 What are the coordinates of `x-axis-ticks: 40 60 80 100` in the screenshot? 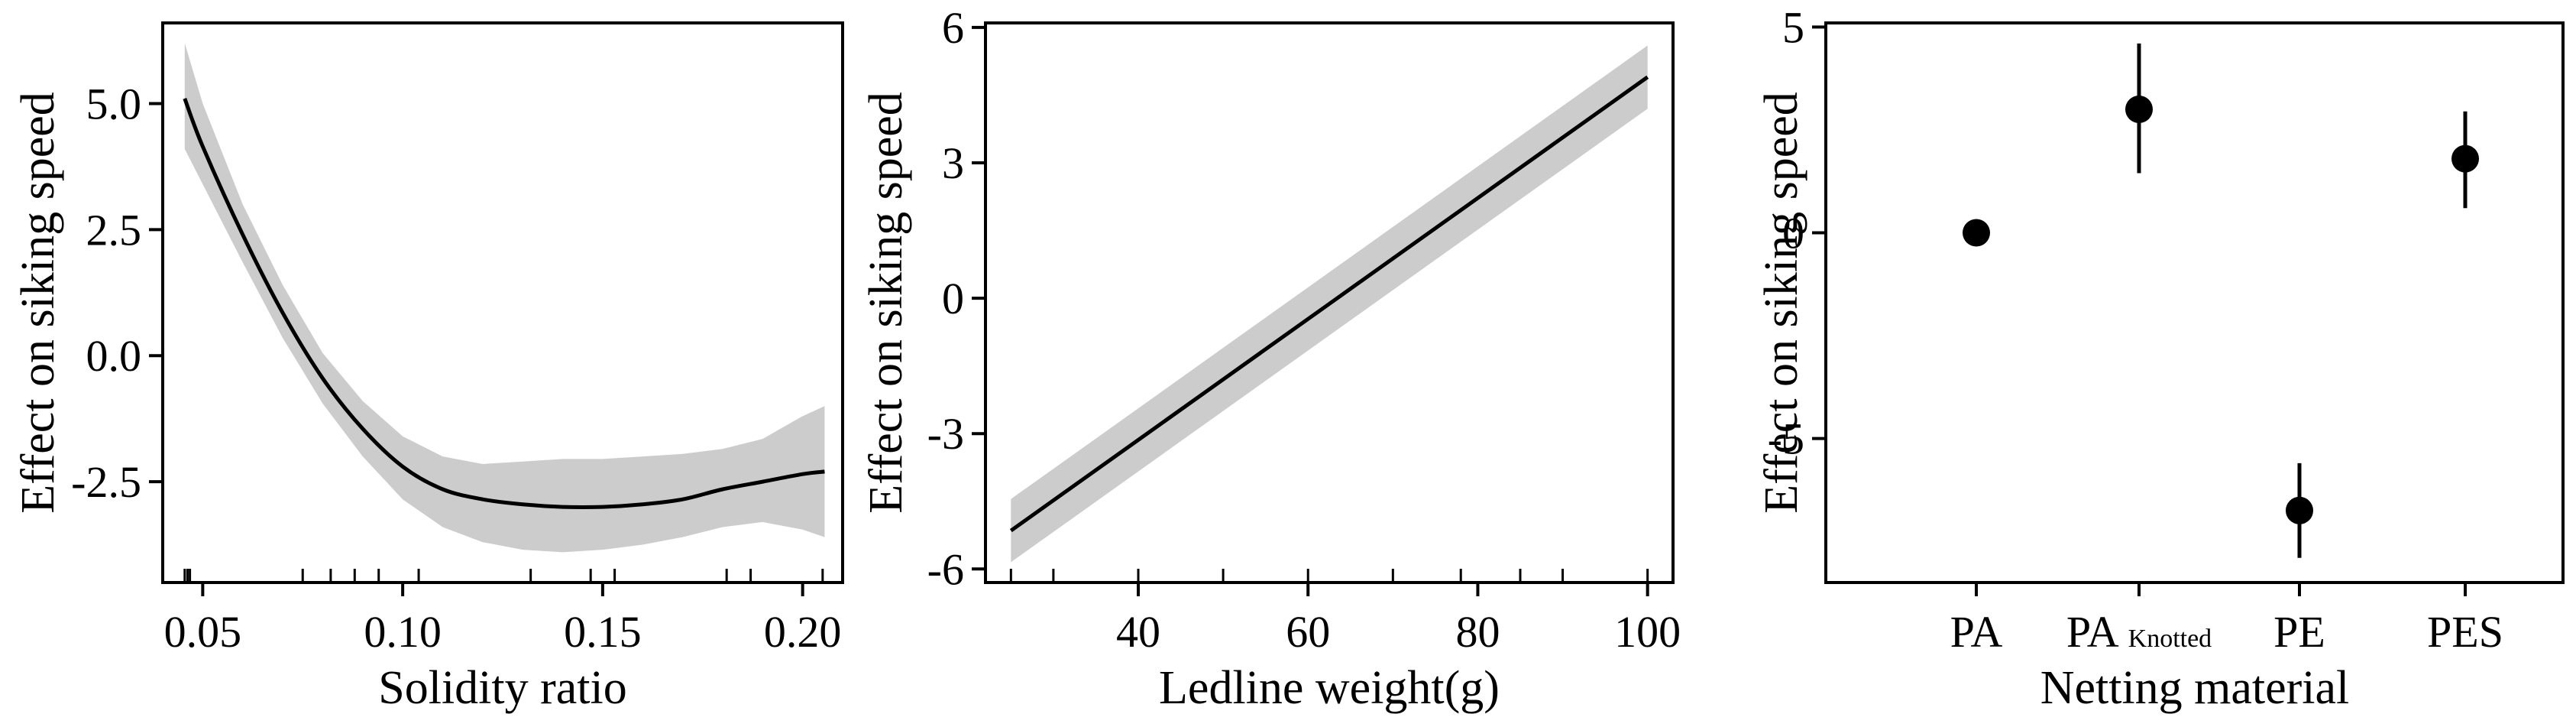 It's located at (1398, 620).